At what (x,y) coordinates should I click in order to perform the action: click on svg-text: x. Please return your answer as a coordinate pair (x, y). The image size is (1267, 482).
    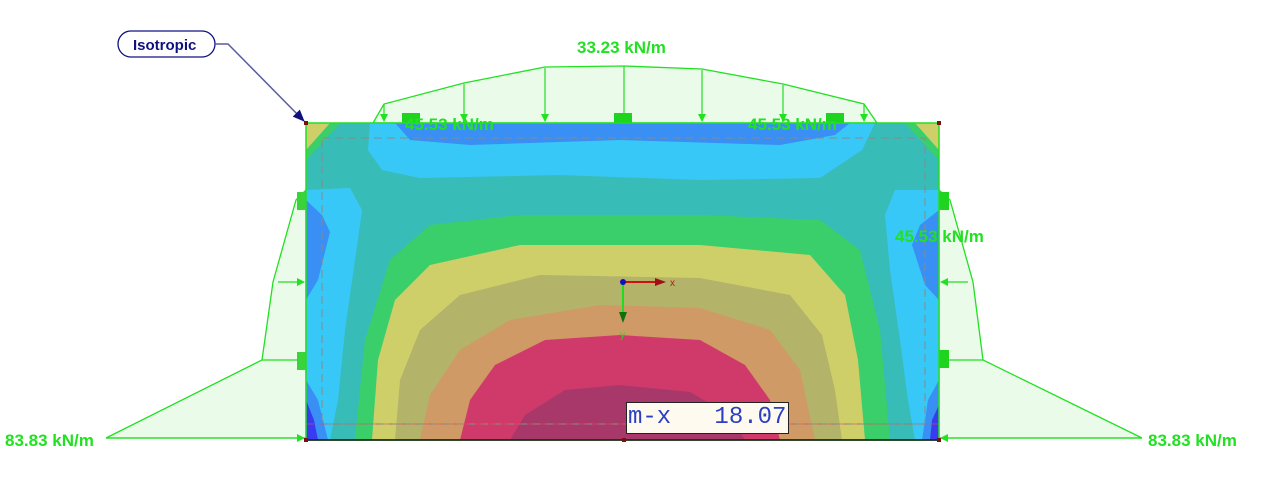
    Looking at the image, I should click on (672, 283).